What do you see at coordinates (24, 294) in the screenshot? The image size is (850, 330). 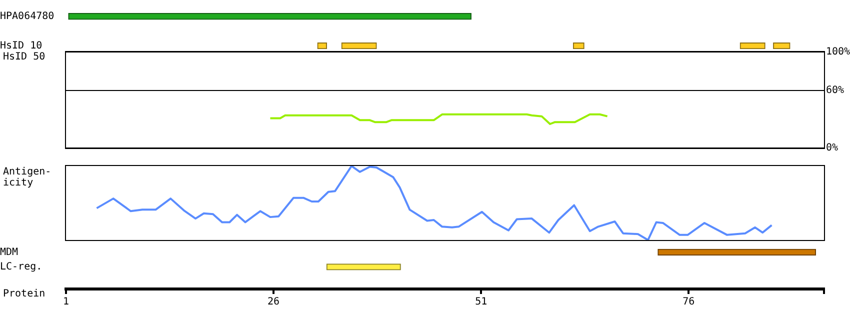 I see `x-axis-title: Protein` at bounding box center [24, 294].